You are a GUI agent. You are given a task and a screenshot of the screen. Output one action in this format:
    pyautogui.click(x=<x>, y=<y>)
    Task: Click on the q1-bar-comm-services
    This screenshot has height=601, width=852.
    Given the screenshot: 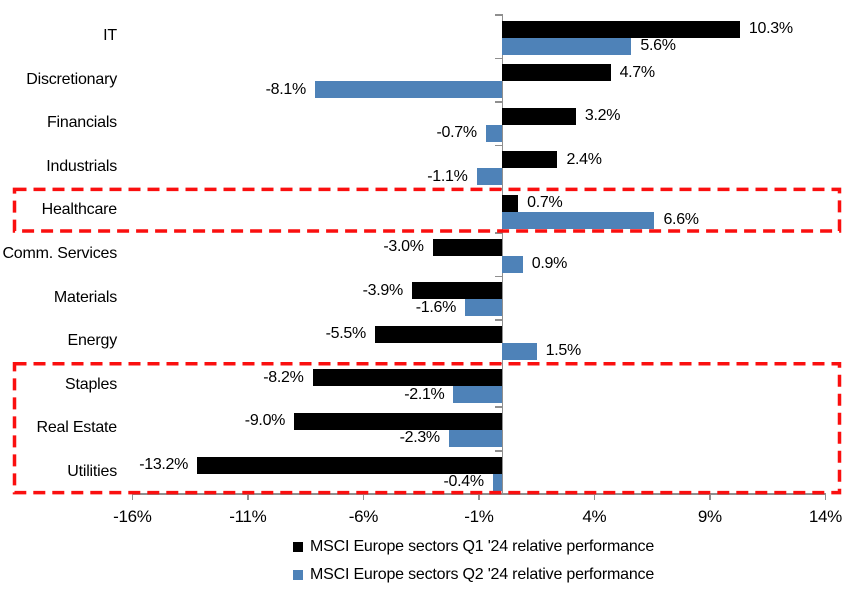 What is the action you would take?
    pyautogui.click(x=467, y=247)
    